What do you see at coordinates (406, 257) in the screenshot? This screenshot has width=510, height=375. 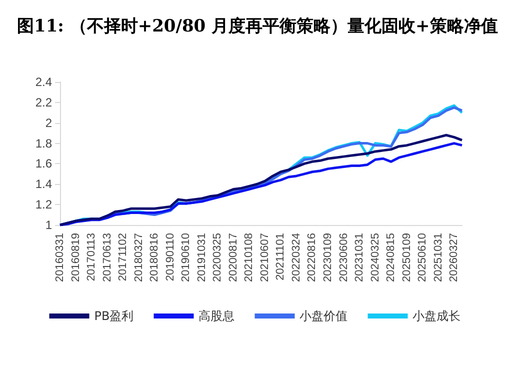 I see `x-tick-label: 20250109` at bounding box center [406, 257].